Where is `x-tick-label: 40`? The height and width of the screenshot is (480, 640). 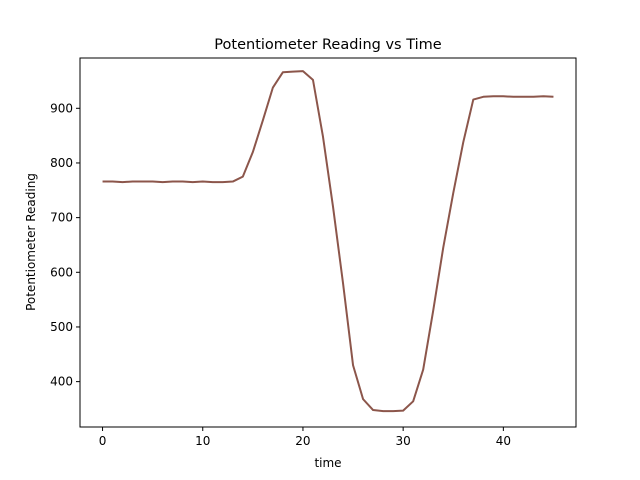
x-tick-label: 40 is located at coordinates (503, 441).